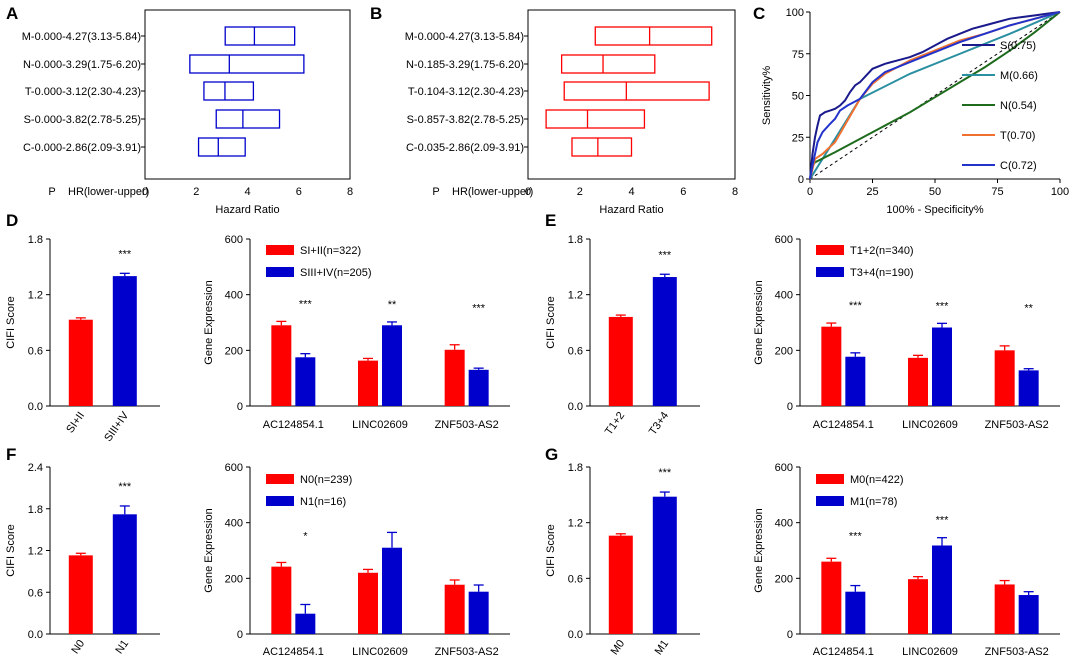 The image size is (1072, 666). I want to click on x-tick-label: 75, so click(997, 192).